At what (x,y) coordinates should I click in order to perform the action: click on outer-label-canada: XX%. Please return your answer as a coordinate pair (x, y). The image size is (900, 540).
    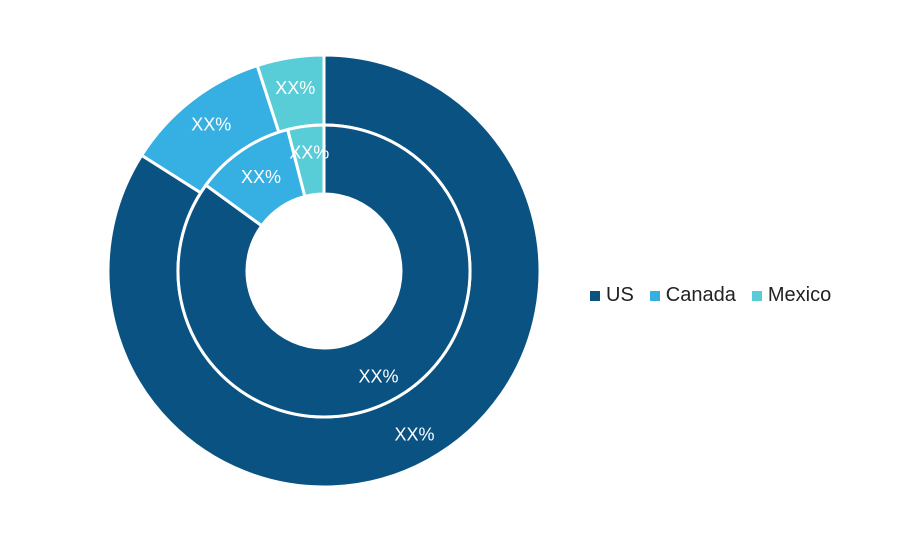
    Looking at the image, I should click on (211, 124).